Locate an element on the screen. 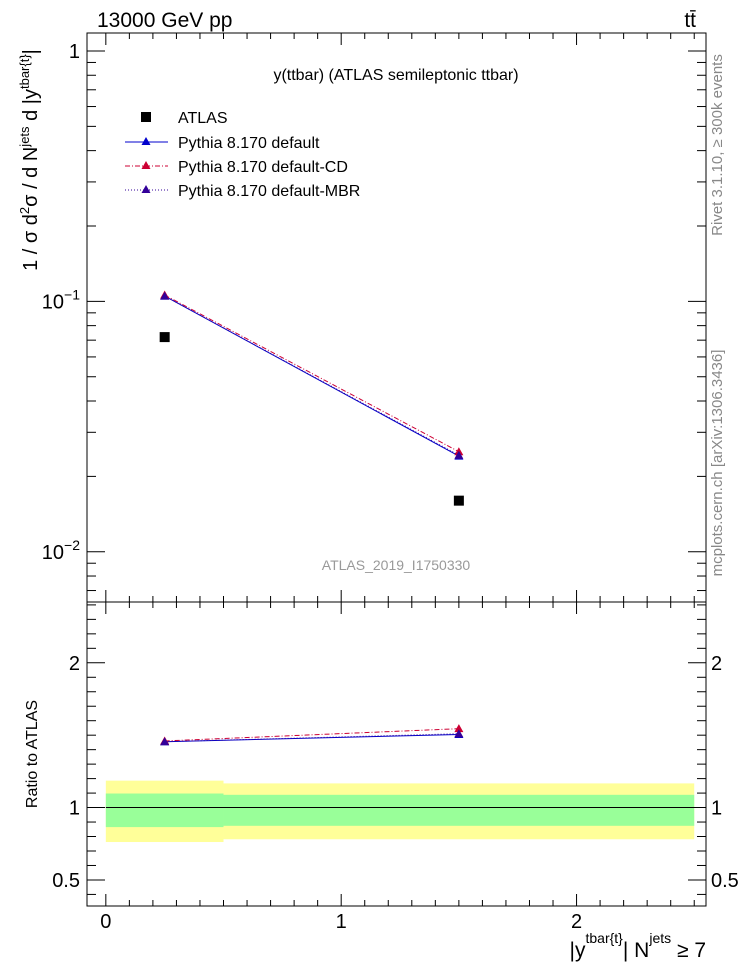 Image resolution: width=746 pixels, height=972 pixels. analysis-id: ATLAS_2019_I1750330 is located at coordinates (396, 565).